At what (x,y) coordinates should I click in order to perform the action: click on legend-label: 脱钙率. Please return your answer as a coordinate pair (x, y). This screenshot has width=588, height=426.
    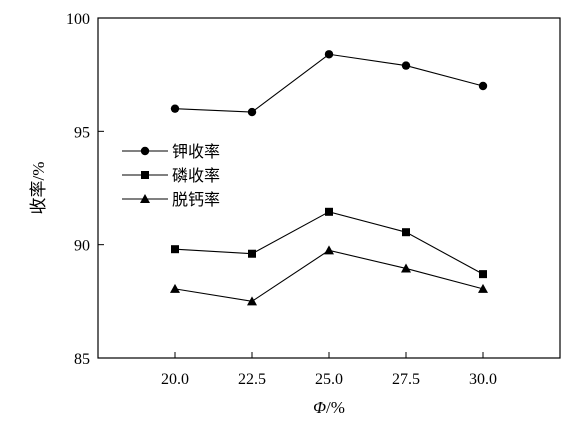
    Looking at the image, I should click on (196, 199).